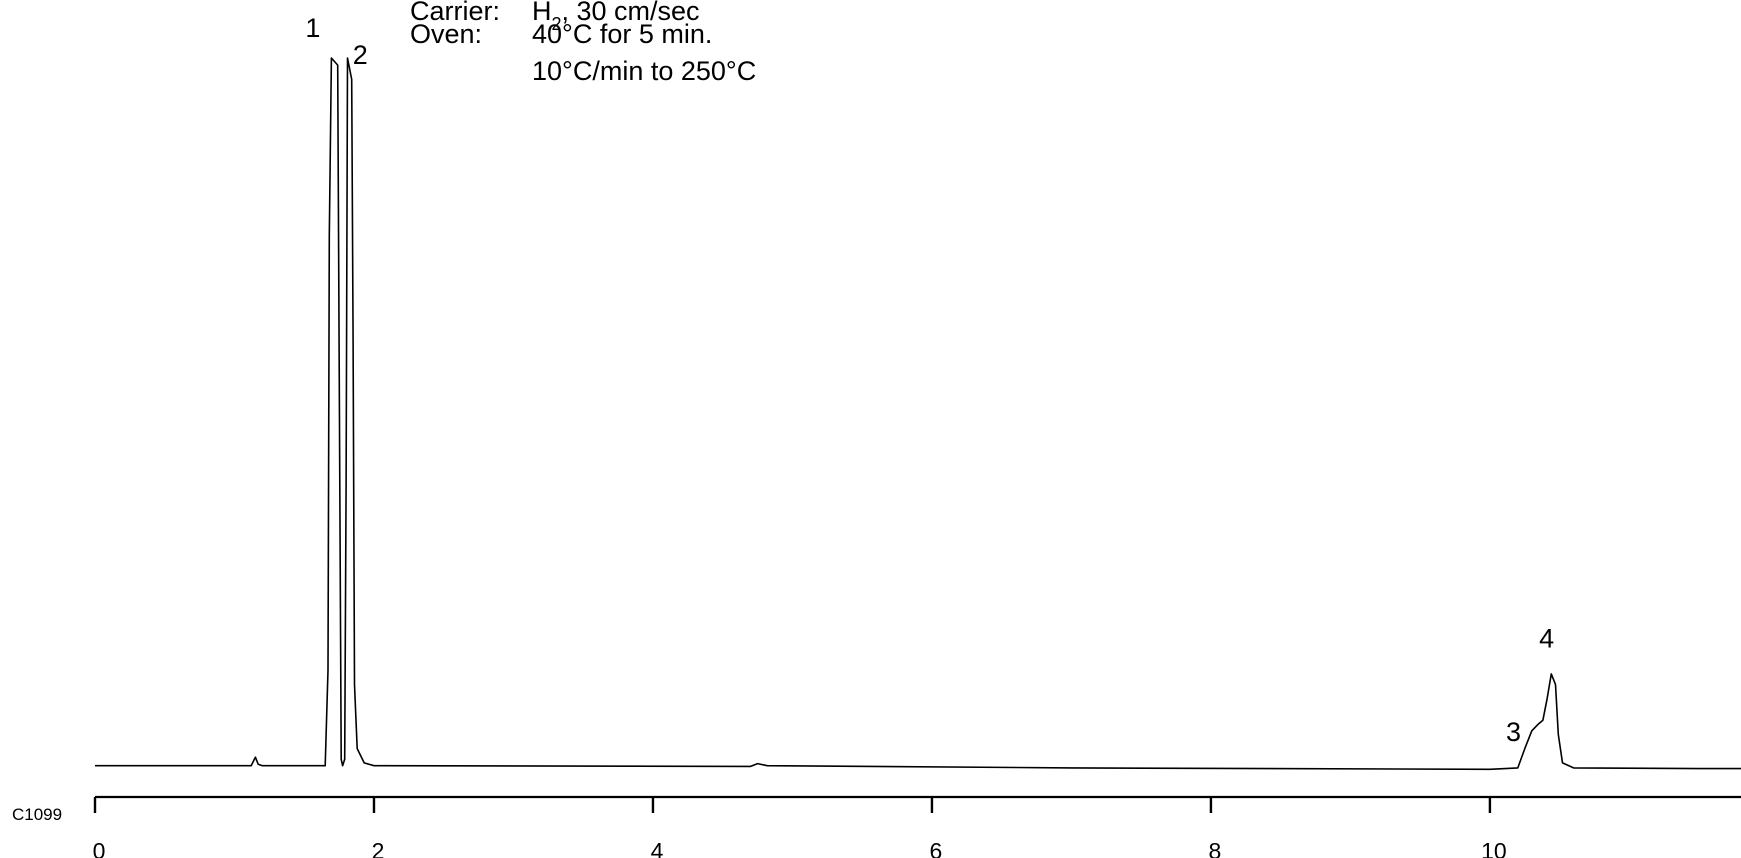  Describe the element at coordinates (557, 24) in the screenshot. I see `subscript: 2` at that location.